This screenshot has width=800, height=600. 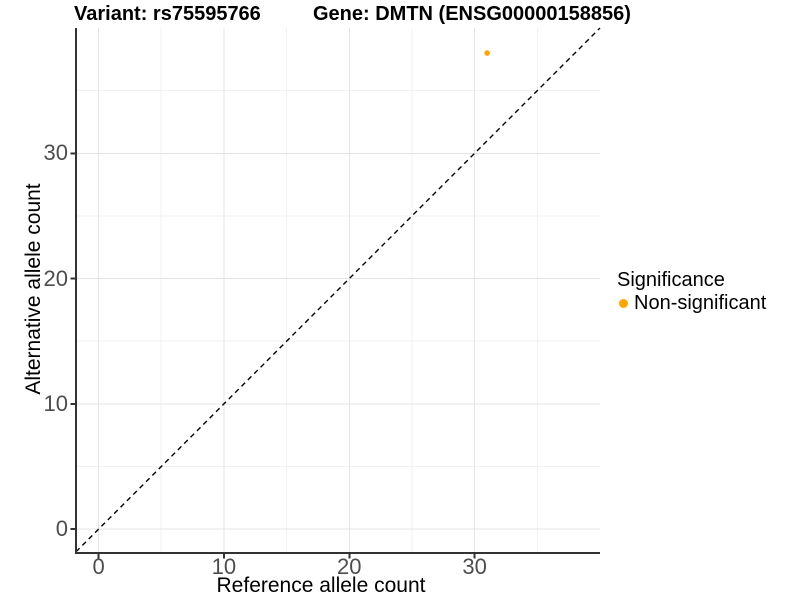 What do you see at coordinates (472, 14) in the screenshot?
I see `gene-title: Gene: DMTN (ENSG00000158856)` at bounding box center [472, 14].